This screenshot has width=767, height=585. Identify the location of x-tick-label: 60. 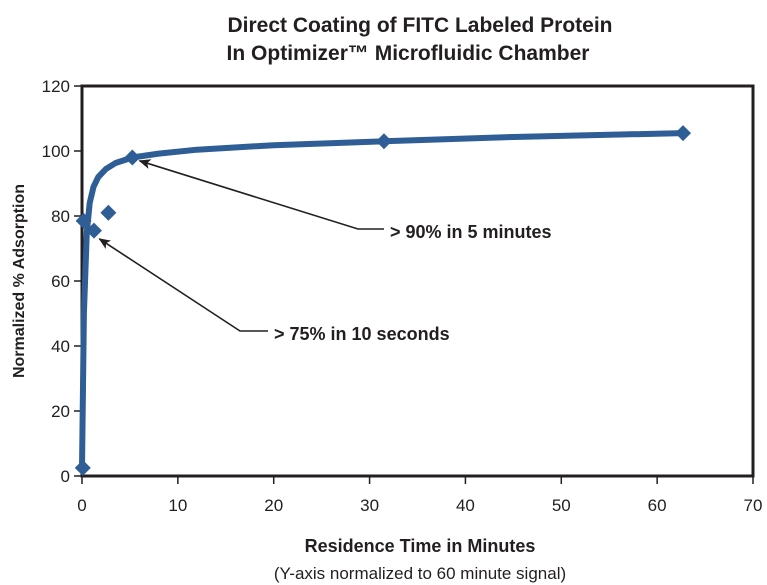
(657, 505).